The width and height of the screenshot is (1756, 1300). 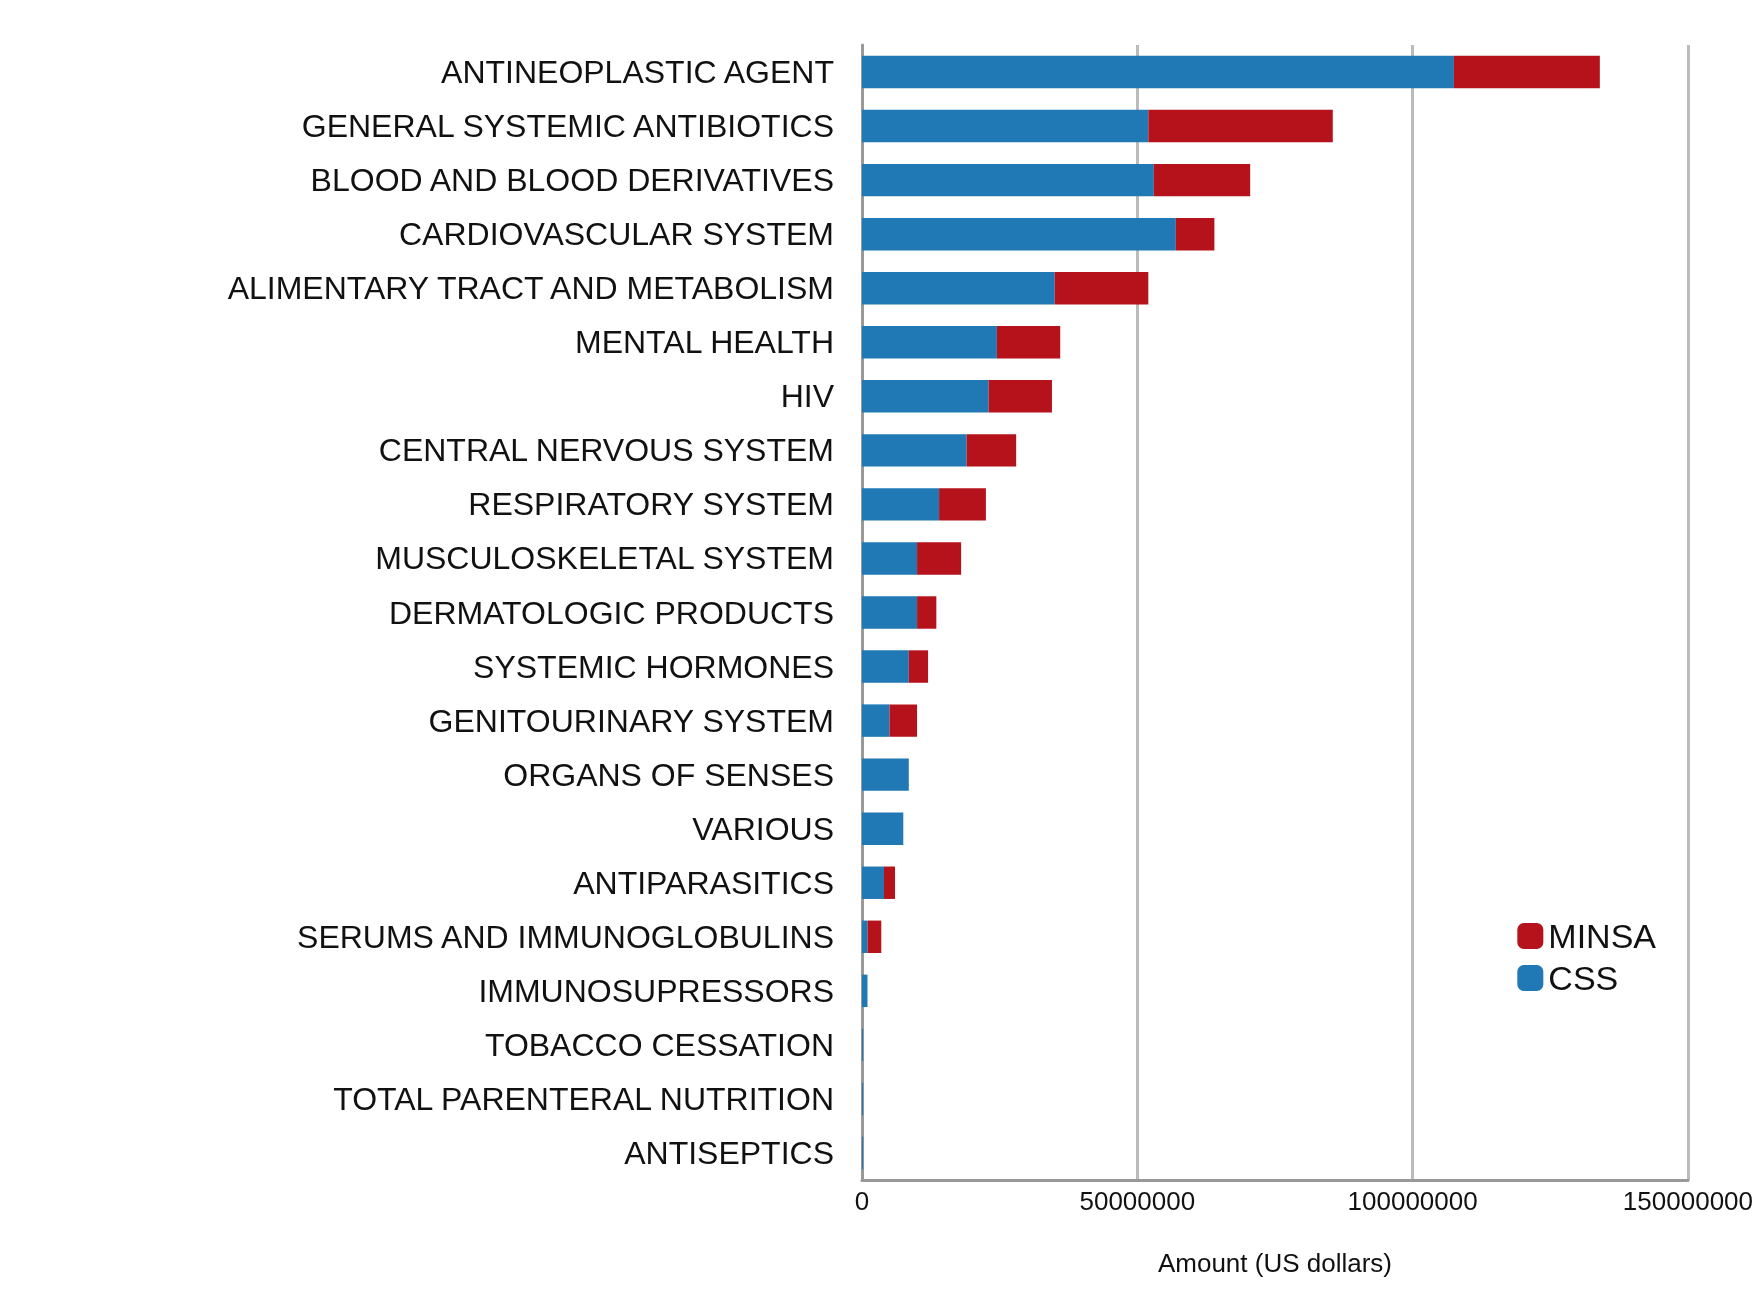 What do you see at coordinates (606, 450) in the screenshot?
I see `y-tick-label: CENTRAL NERVOUS SYSTEM` at bounding box center [606, 450].